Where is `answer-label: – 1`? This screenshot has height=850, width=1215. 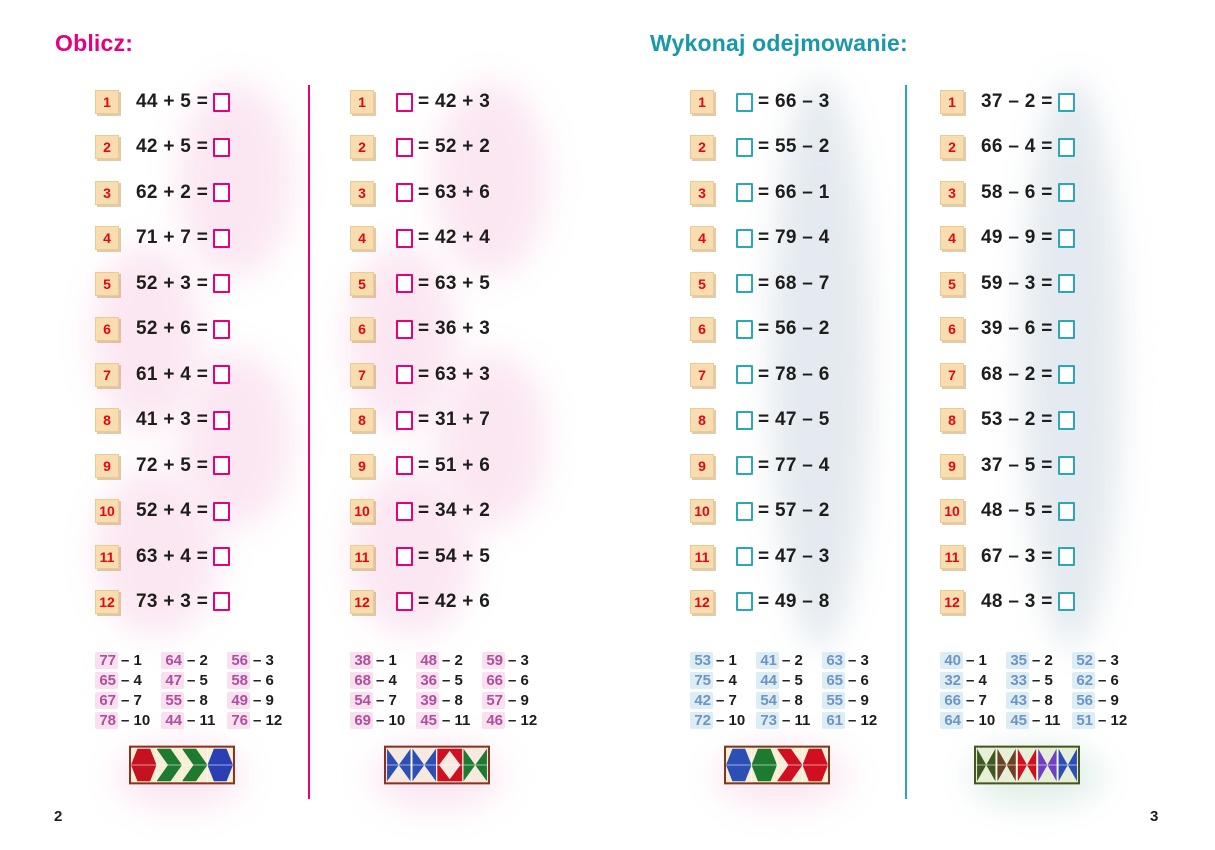
answer-label: – 1 is located at coordinates (386, 660).